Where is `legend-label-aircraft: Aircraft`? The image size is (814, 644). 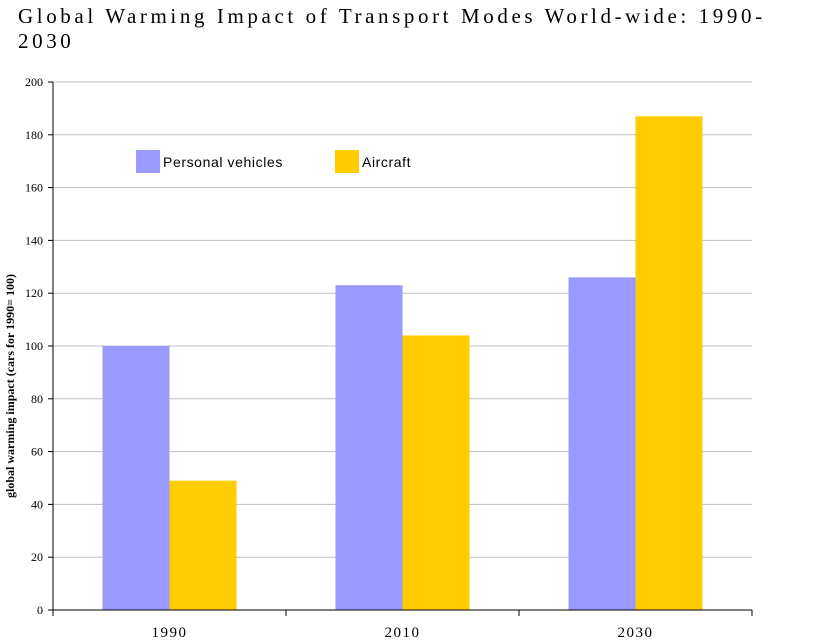
legend-label-aircraft: Aircraft is located at coordinates (386, 162).